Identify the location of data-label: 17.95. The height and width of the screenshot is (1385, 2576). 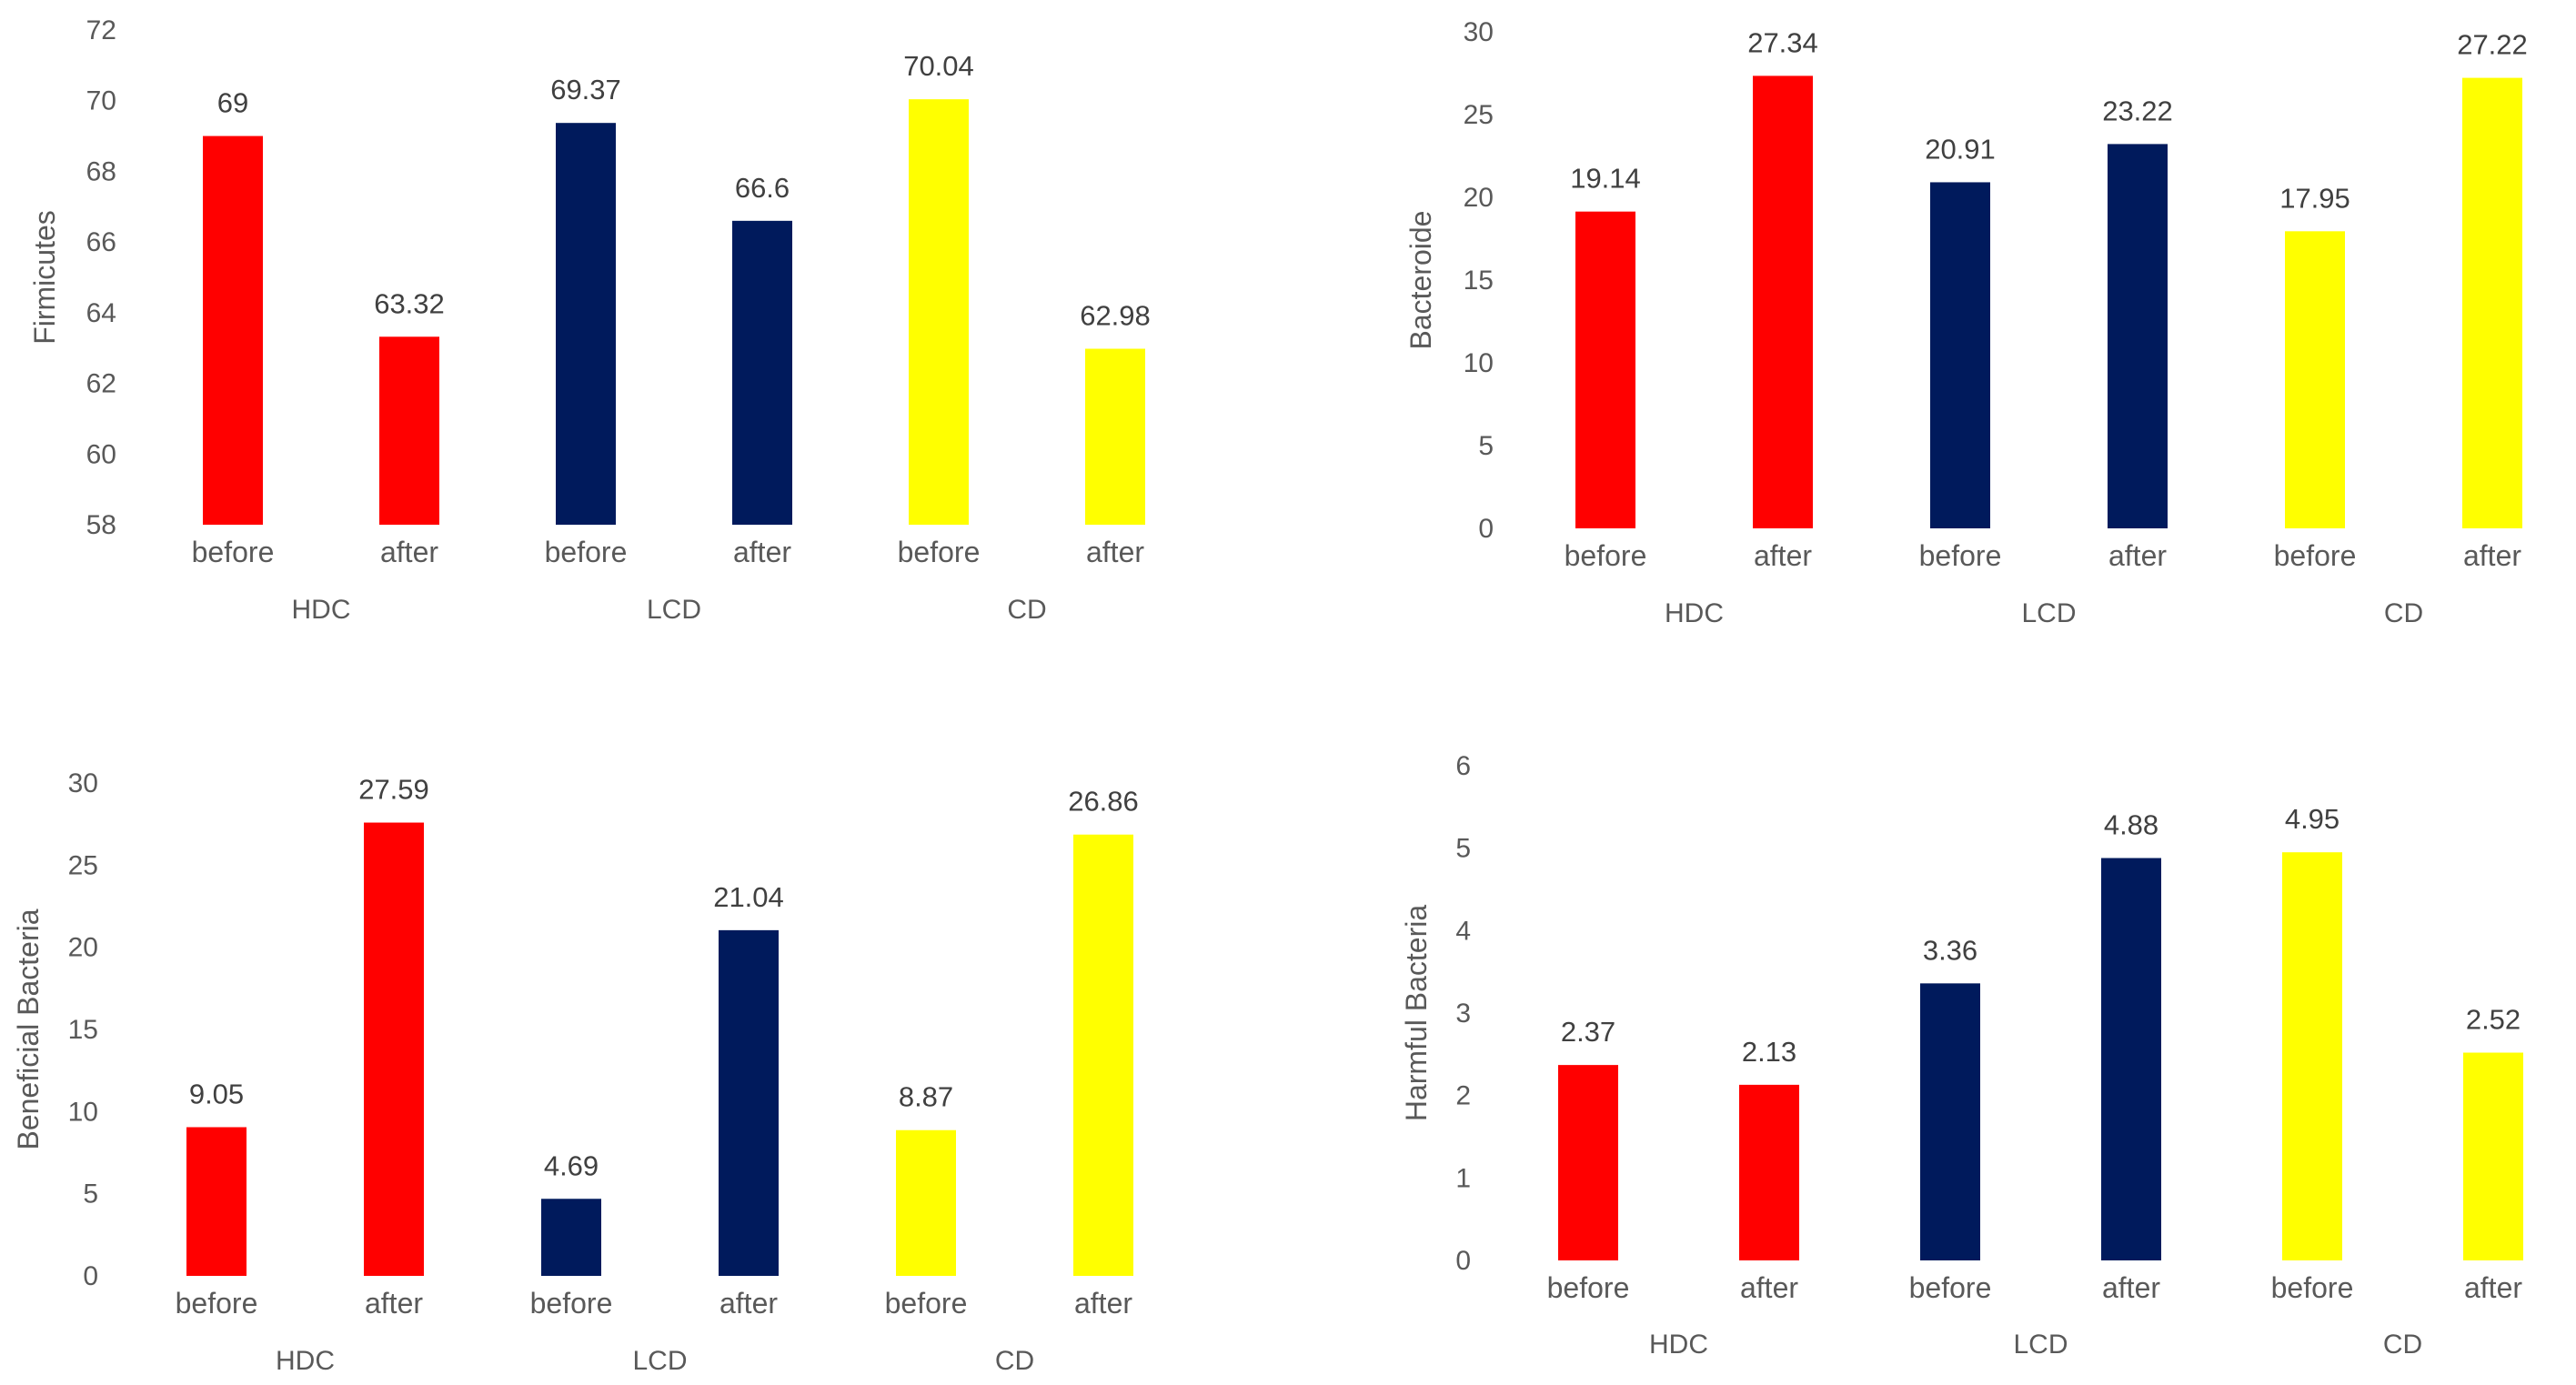
(2314, 198).